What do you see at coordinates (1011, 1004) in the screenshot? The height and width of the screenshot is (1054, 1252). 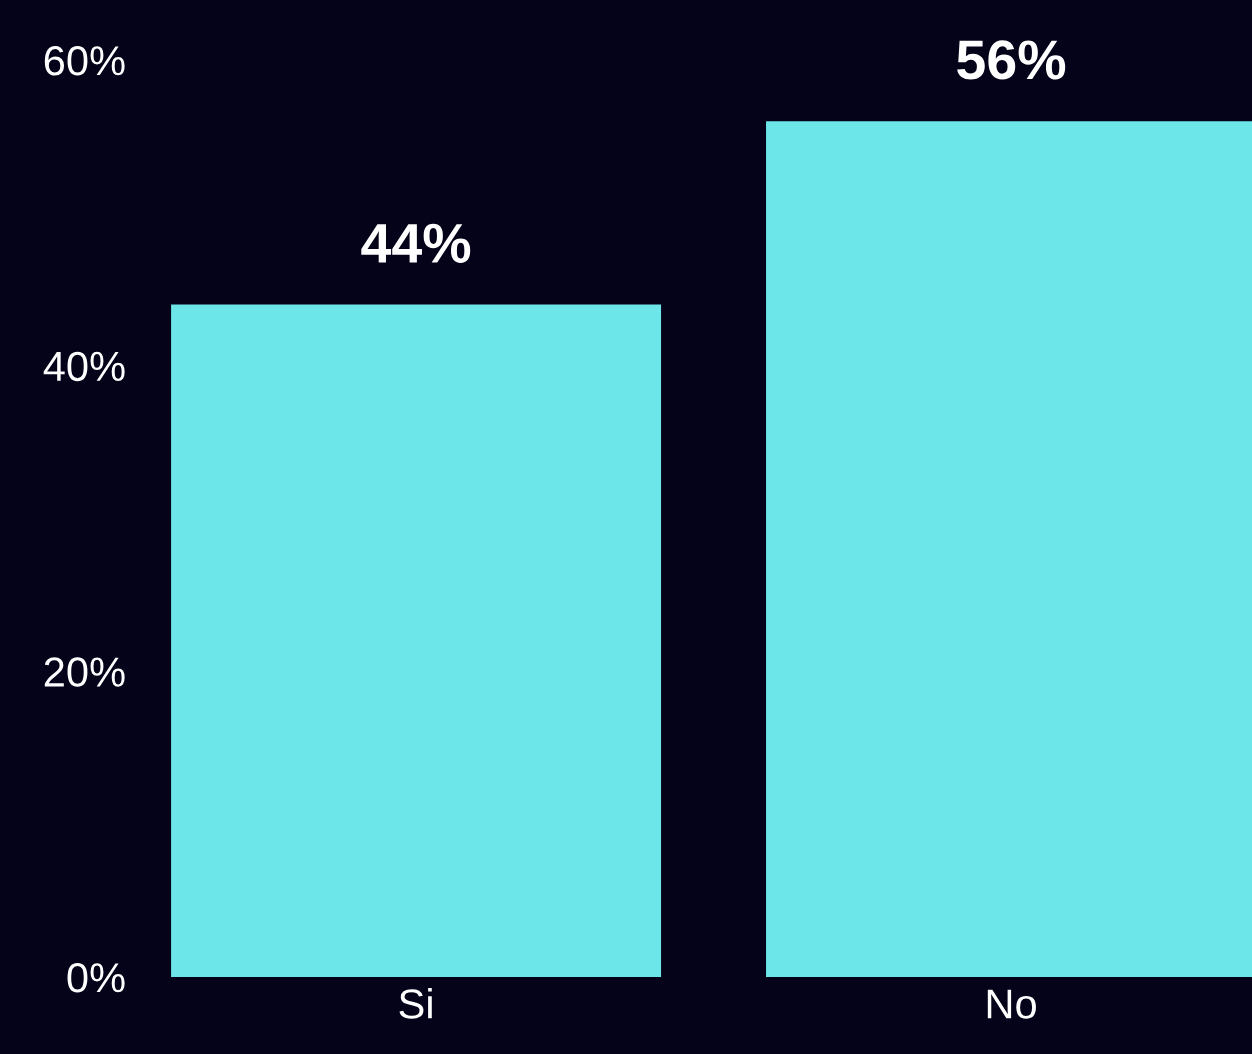 I see `x-tick-label: No` at bounding box center [1011, 1004].